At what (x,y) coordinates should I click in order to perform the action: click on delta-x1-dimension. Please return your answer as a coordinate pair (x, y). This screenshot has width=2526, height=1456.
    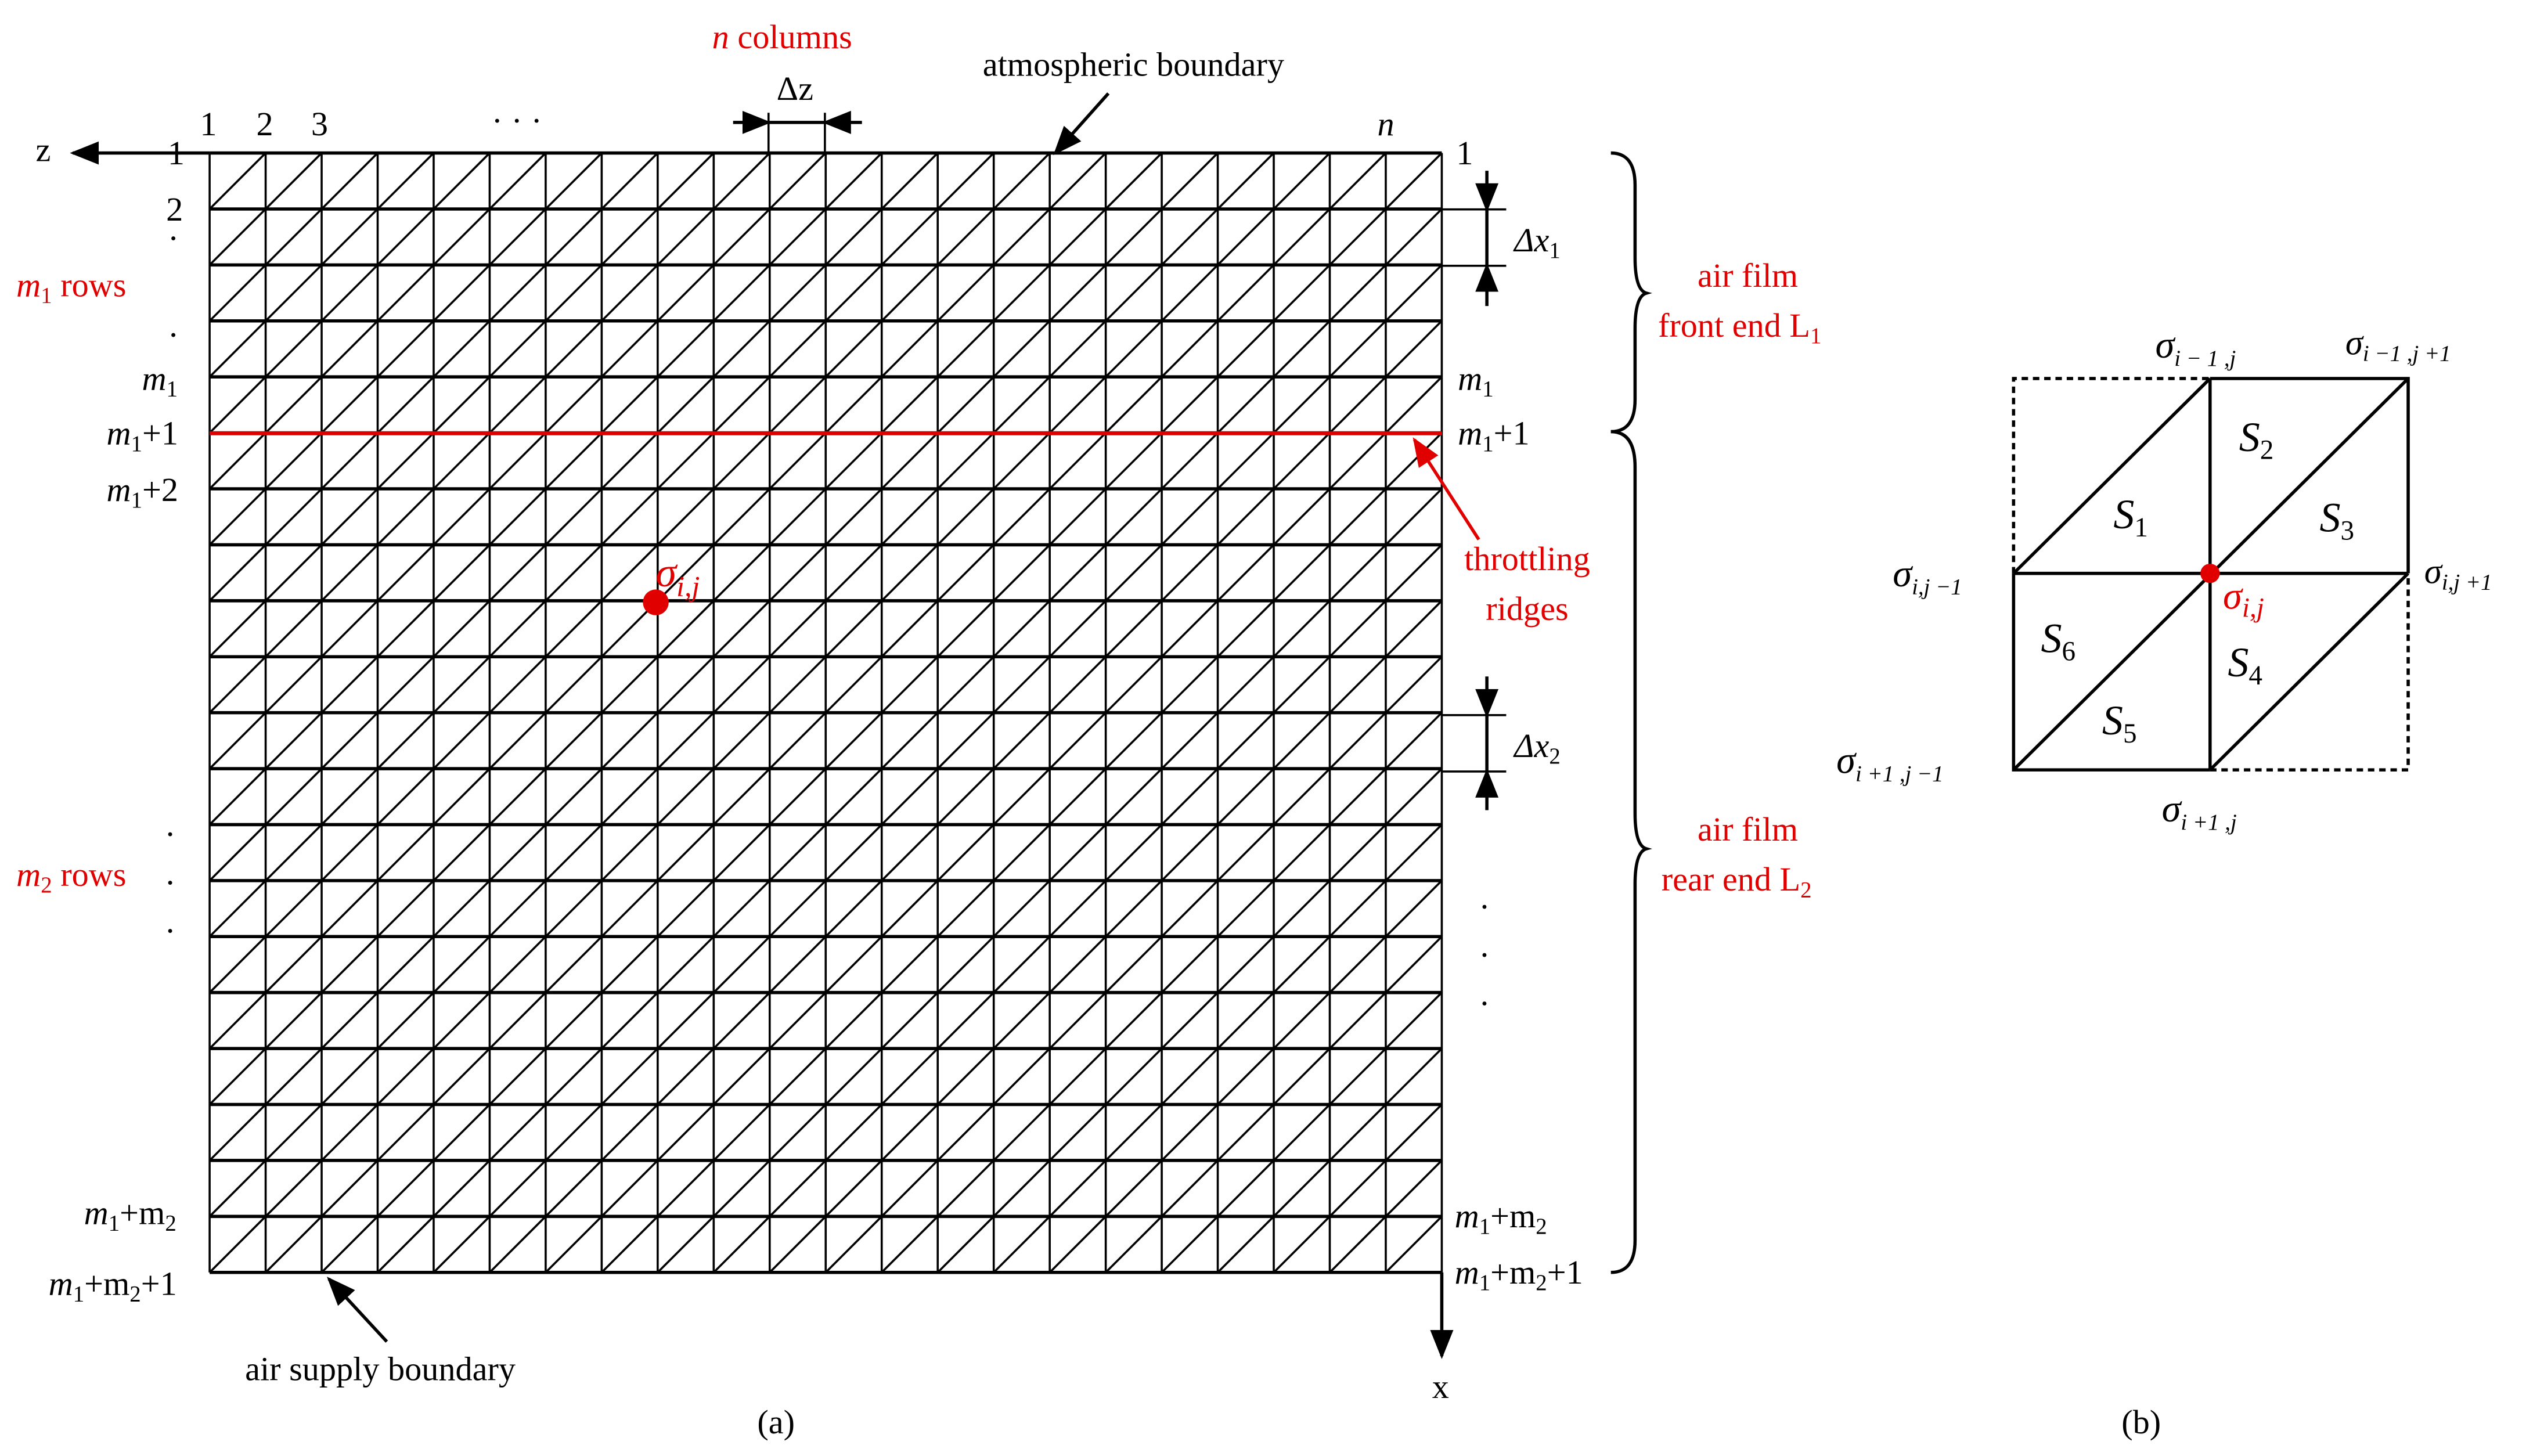
    Looking at the image, I should click on (1474, 239).